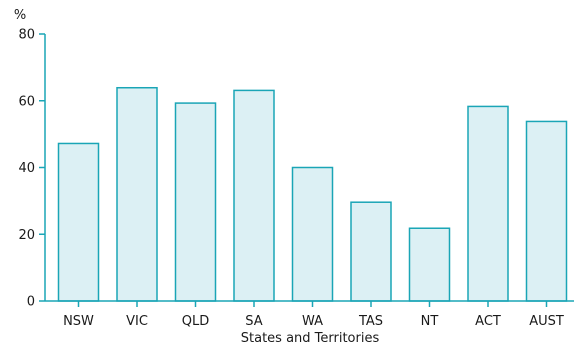 This screenshot has width=581, height=349. I want to click on x-tick-label-nsw: NSW, so click(78, 321).